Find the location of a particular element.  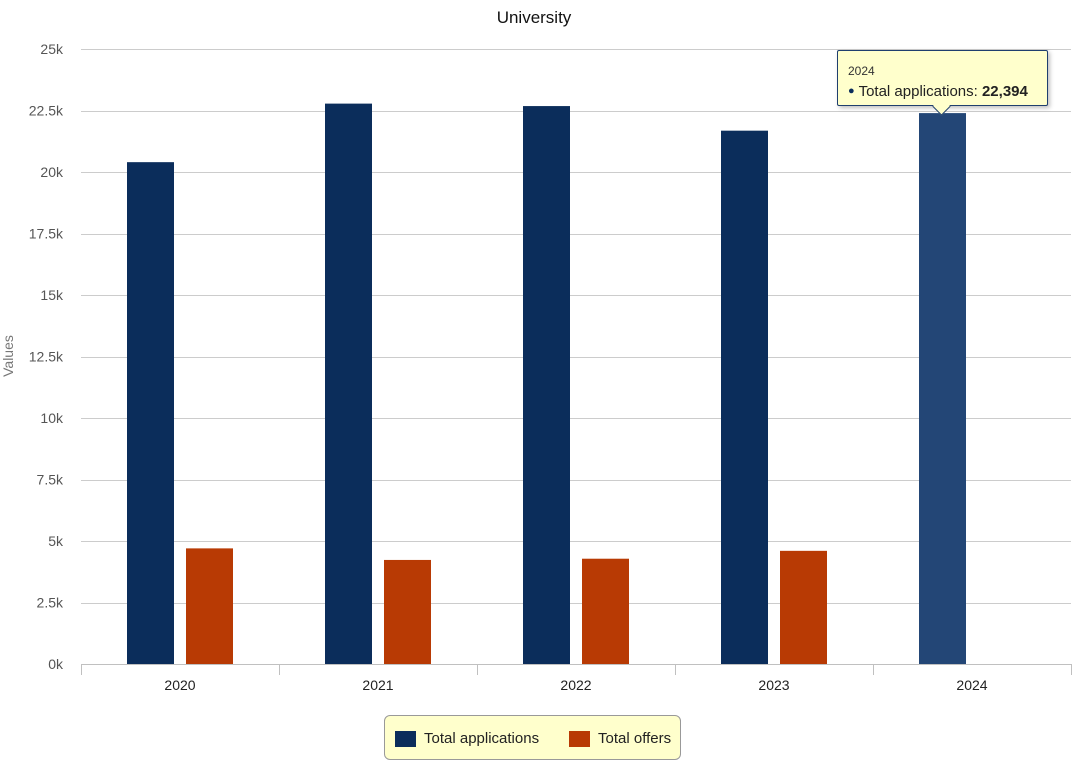

x-tick-label: 2021 is located at coordinates (377, 685).